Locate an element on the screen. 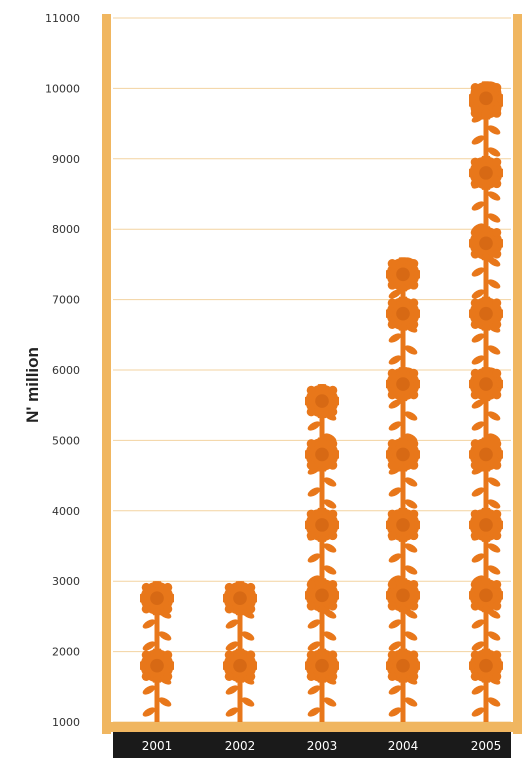 The width and height of the screenshot is (530, 760). y-tick-label: 10000 is located at coordinates (62, 88).